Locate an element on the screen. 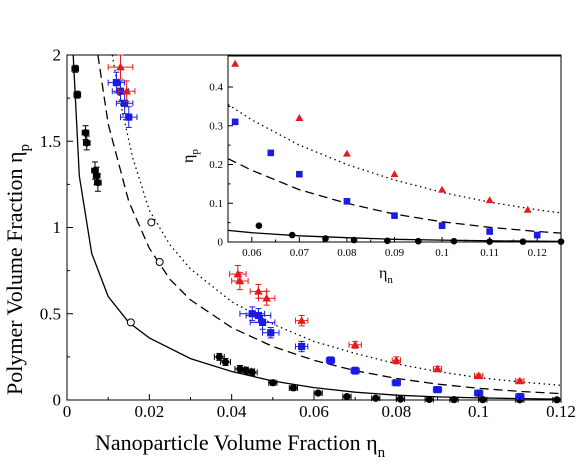 The width and height of the screenshot is (581, 465). inset-x-ticks: 0.06 0.07 0.08 0.09 0.1 0.11 0.12 is located at coordinates (394, 248).